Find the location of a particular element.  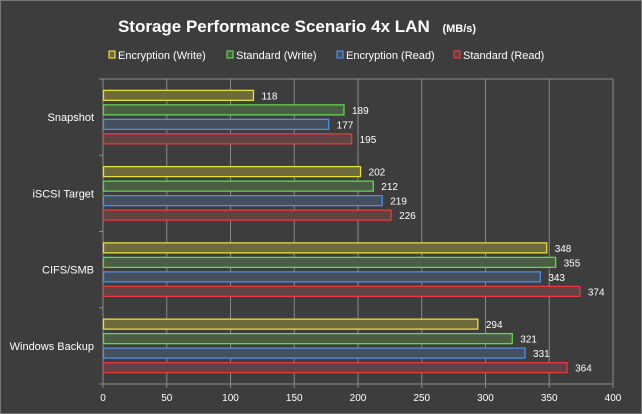

x-tick-labels: 0 50 100 150 200 250 300 350 400 is located at coordinates (361, 398).